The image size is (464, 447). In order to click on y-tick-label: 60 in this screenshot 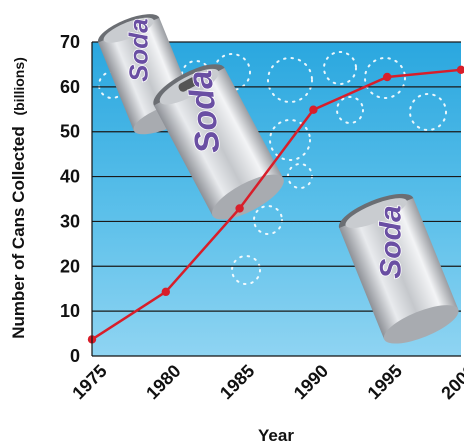, I will do `click(70, 87)`.